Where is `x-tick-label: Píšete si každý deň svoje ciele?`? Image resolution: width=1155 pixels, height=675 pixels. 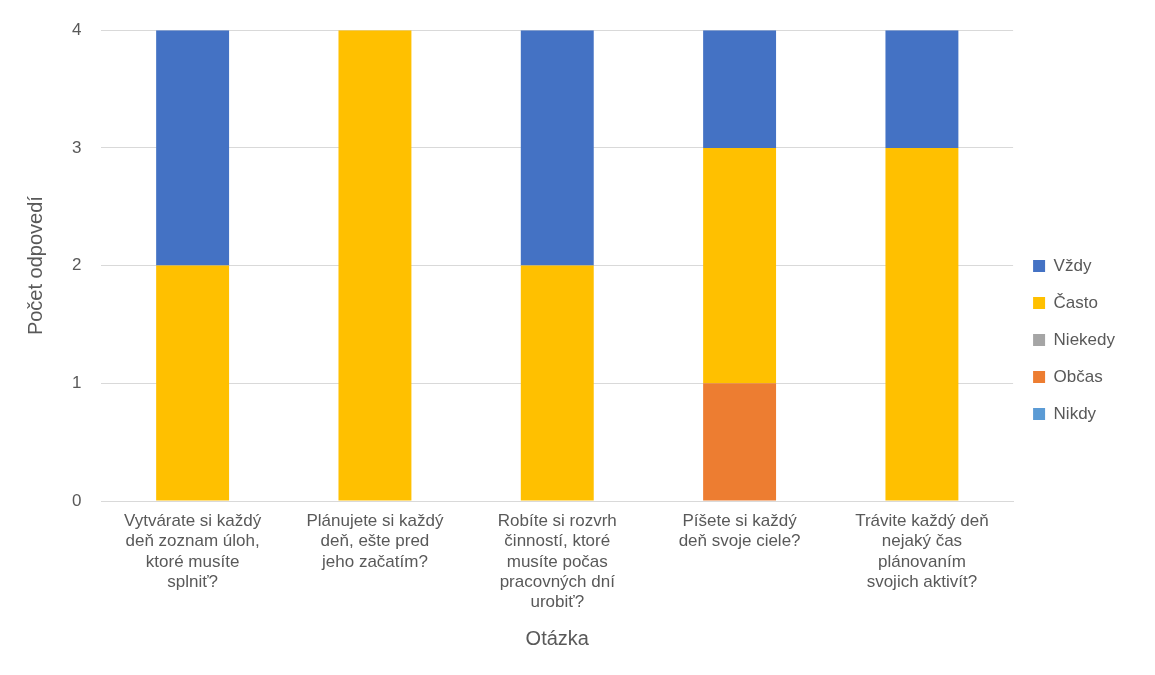
x-tick-label: Píšete si každý deň svoje ciele? is located at coordinates (739, 530).